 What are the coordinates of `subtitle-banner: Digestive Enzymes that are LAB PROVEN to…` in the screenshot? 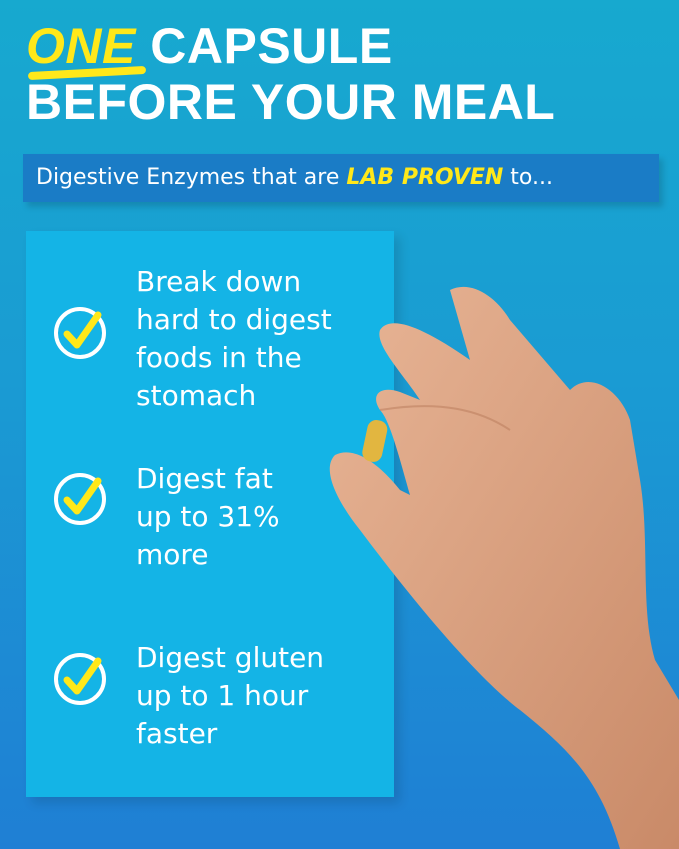 It's located at (341, 178).